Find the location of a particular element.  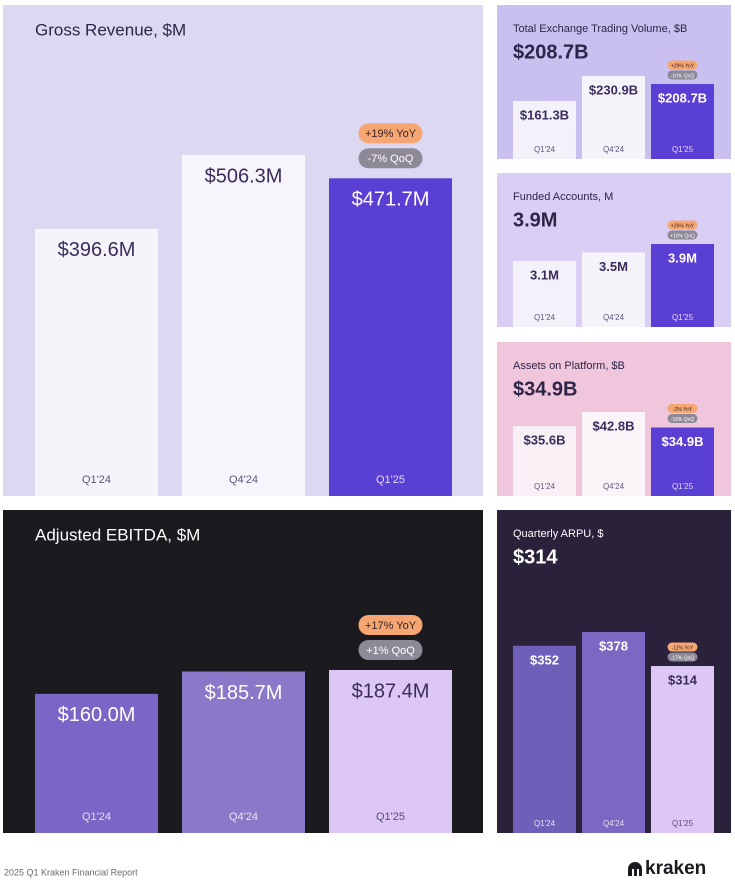

value-label: $35.6B is located at coordinates (545, 440).